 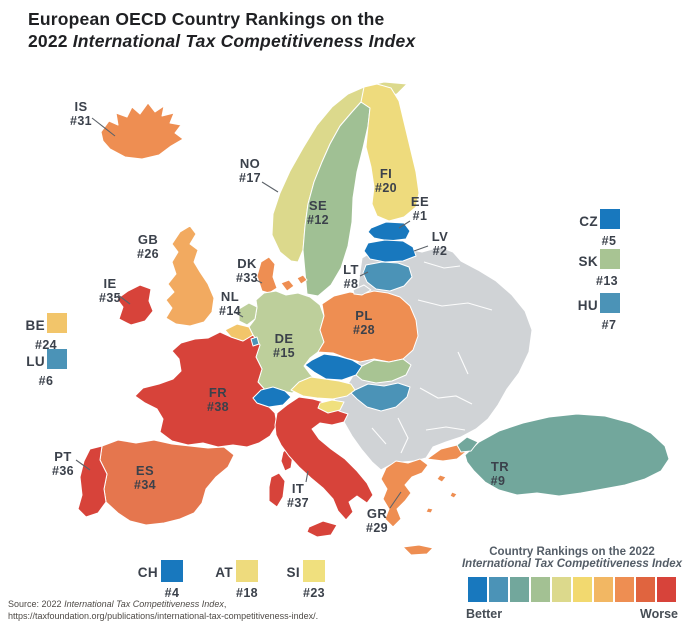 I want to click on svg-text: #13, so click(x=607, y=281).